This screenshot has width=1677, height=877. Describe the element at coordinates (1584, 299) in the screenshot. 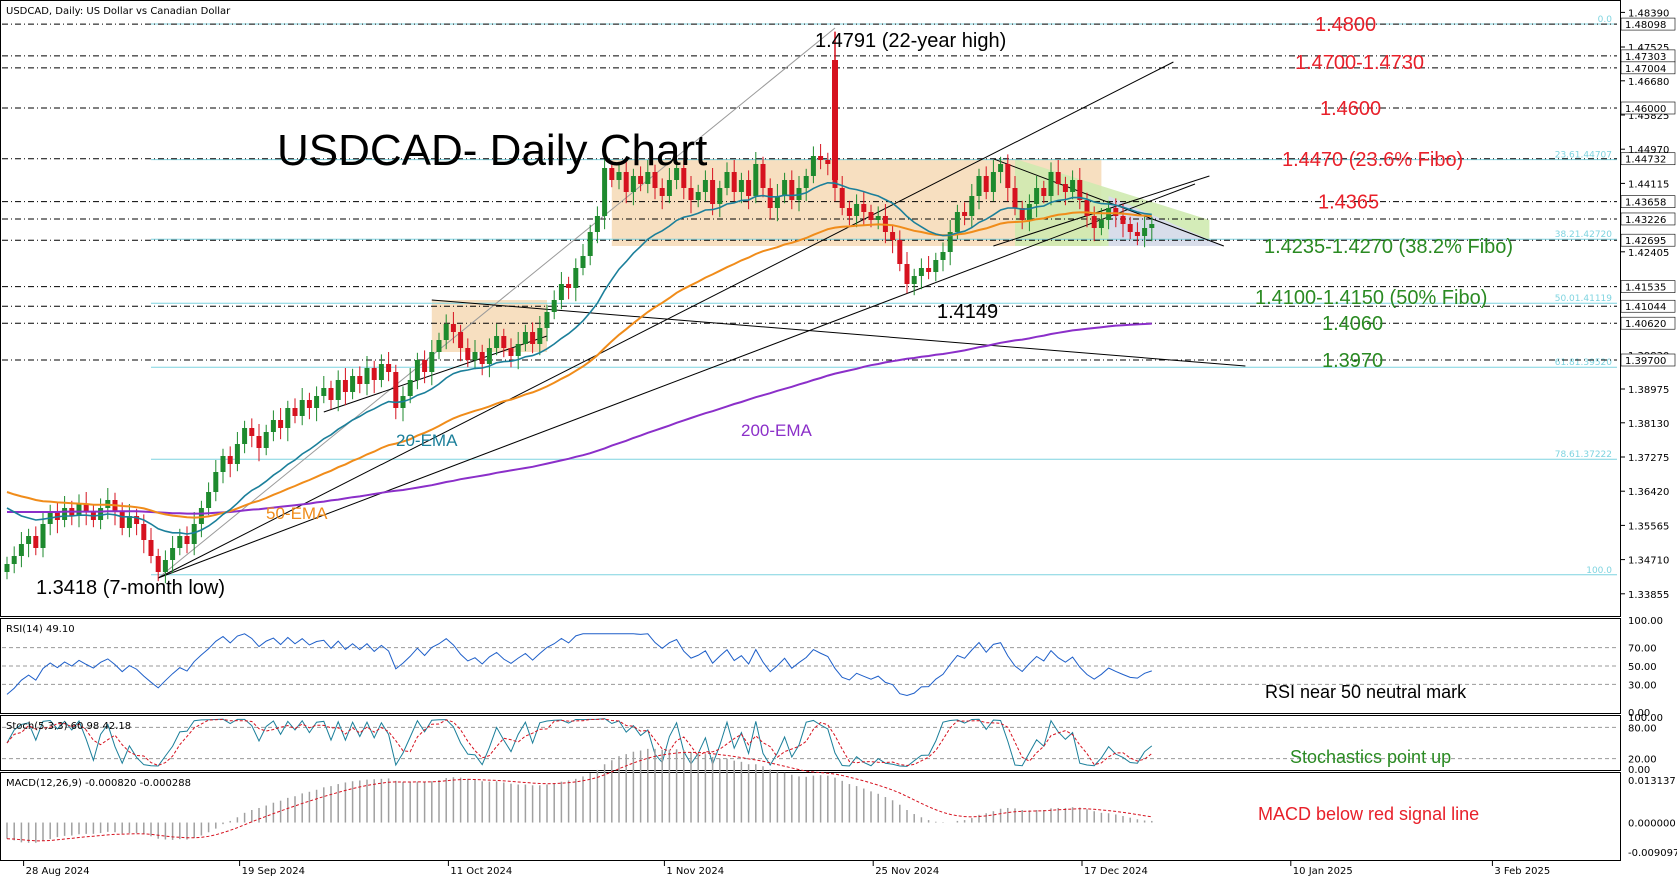

I see `fibo-label: 50.01.41119` at that location.